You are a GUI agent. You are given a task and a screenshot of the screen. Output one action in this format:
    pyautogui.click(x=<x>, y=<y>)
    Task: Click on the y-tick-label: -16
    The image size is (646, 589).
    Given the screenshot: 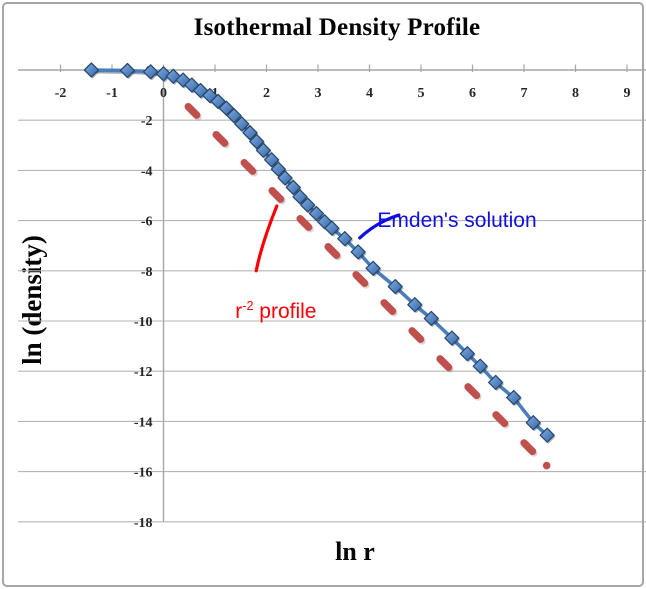 What is the action you would take?
    pyautogui.click(x=143, y=473)
    